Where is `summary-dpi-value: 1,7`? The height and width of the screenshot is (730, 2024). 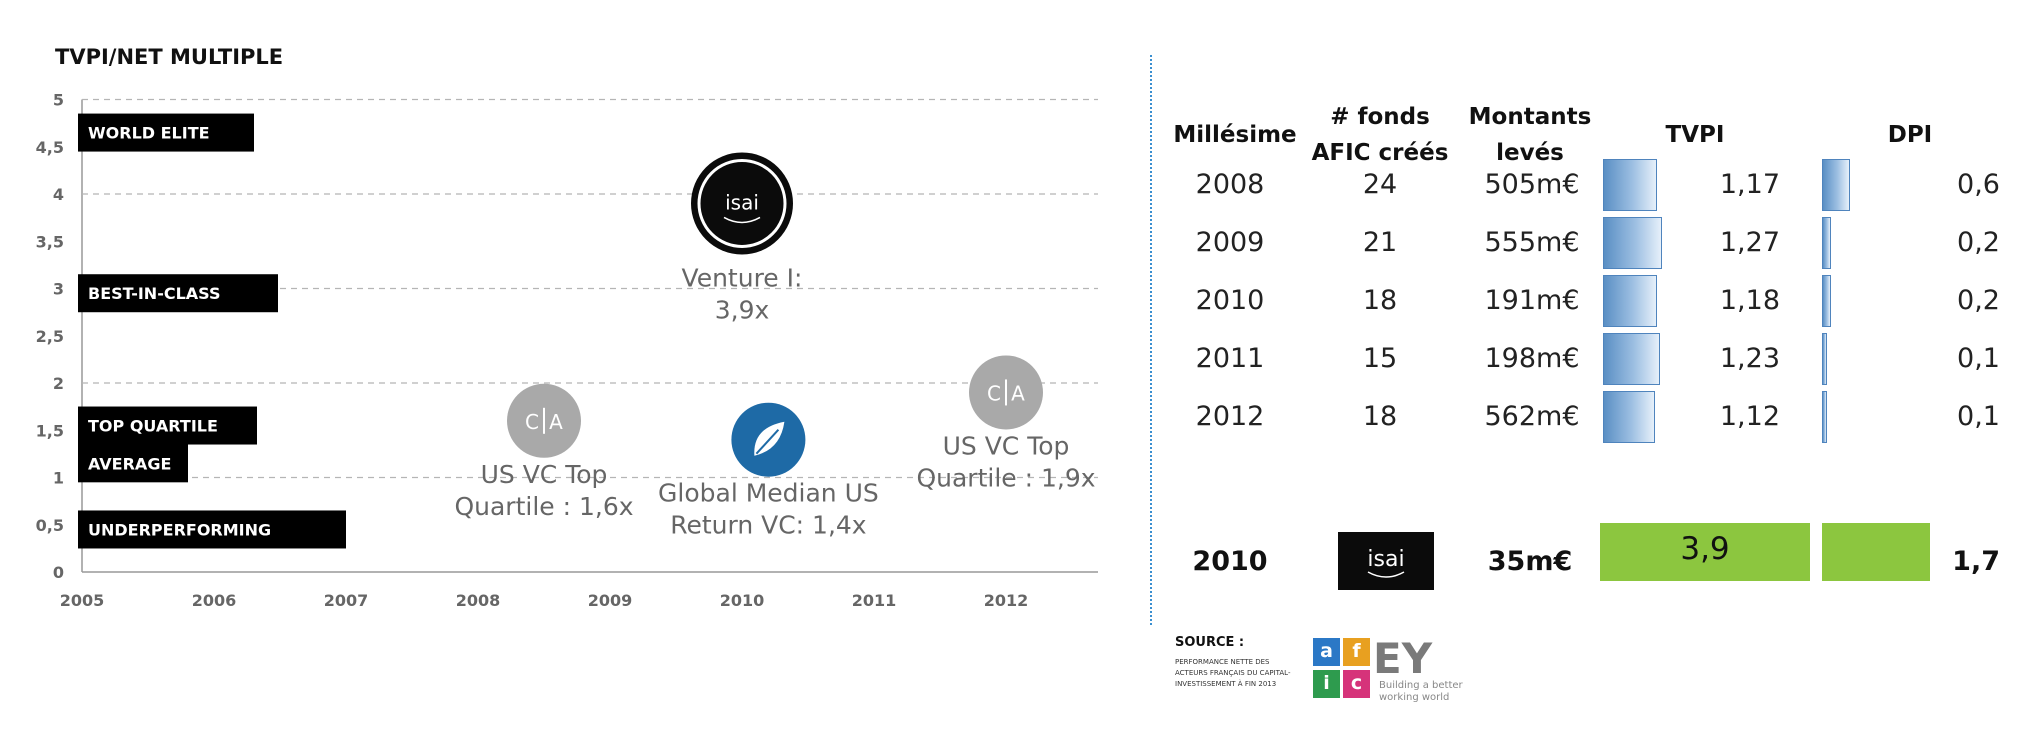 summary-dpi-value: 1,7 is located at coordinates (1976, 561).